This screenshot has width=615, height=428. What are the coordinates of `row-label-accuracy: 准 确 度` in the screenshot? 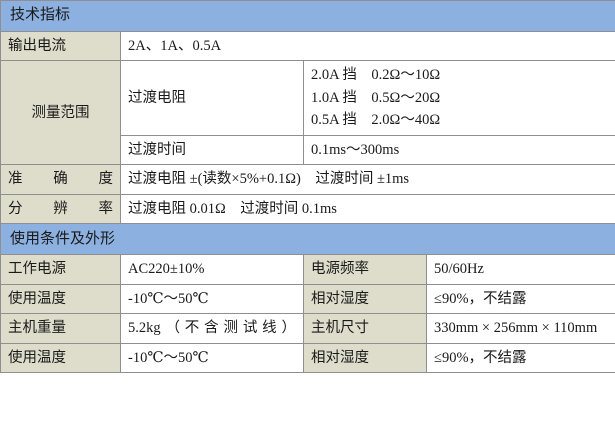 It's located at (60, 179).